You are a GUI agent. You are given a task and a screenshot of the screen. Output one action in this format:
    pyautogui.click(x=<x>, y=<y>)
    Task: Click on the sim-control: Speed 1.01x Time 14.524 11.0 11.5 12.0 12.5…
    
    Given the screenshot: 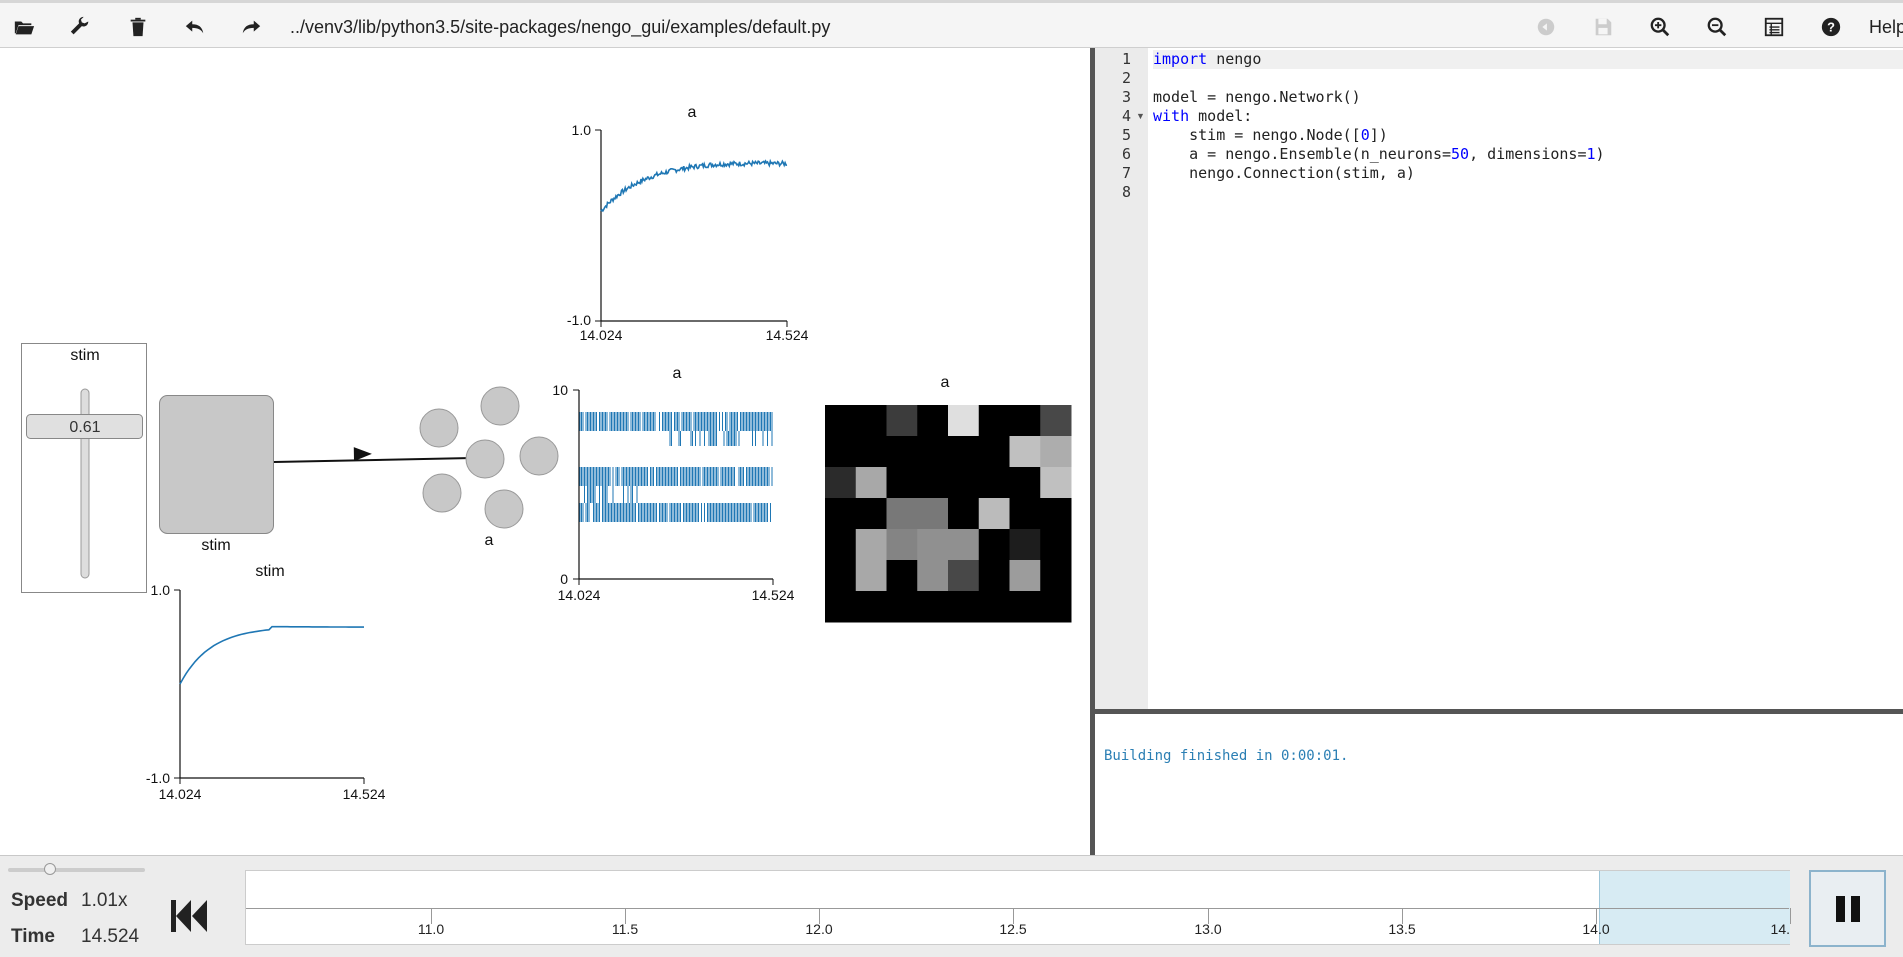 What is the action you would take?
    pyautogui.click(x=951, y=906)
    